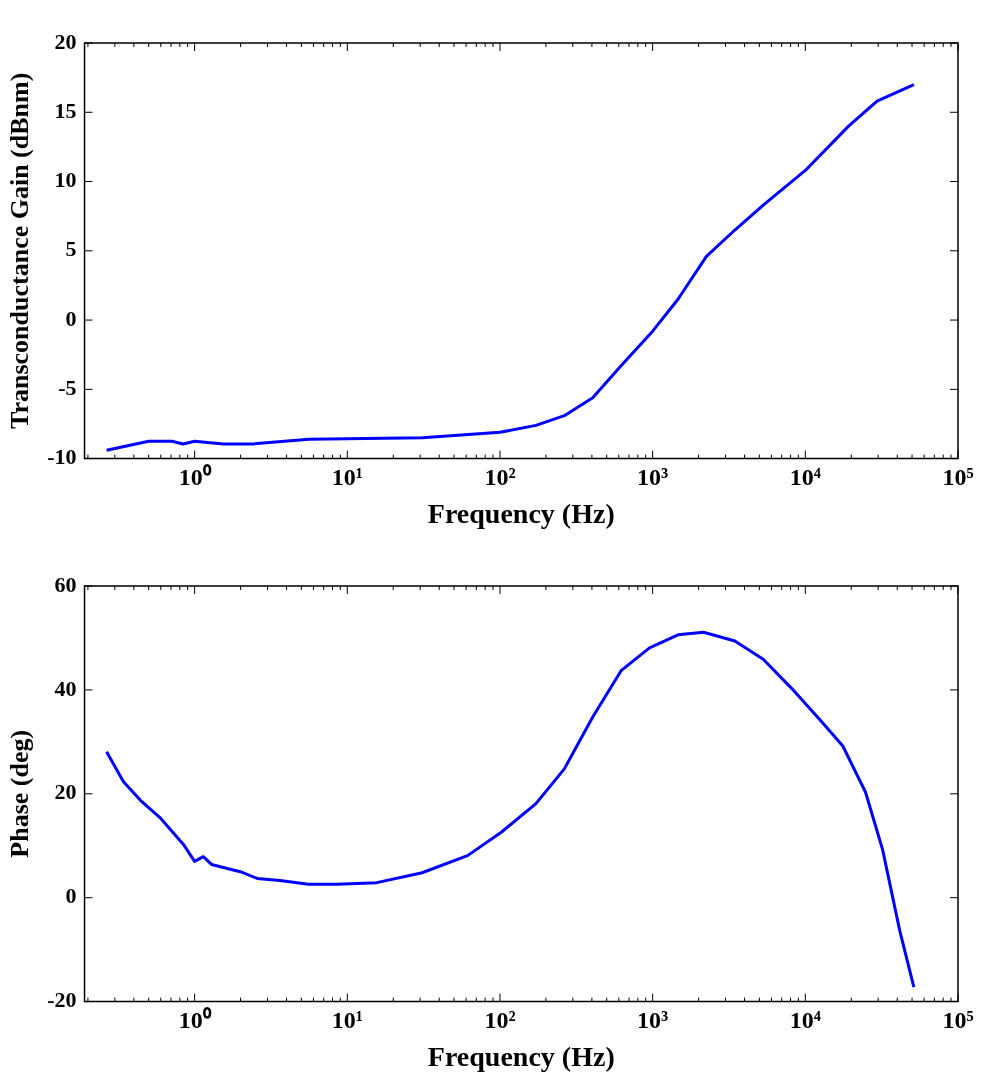  What do you see at coordinates (65, 110) in the screenshot?
I see `y-tick-label: 15` at bounding box center [65, 110].